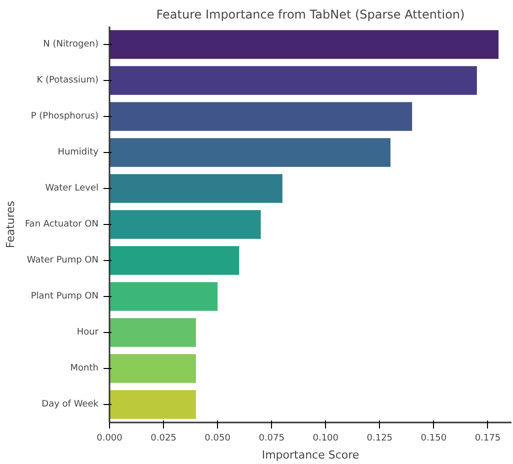 The width and height of the screenshot is (513, 464). I want to click on y-tick-label: Water Level, so click(72, 189).